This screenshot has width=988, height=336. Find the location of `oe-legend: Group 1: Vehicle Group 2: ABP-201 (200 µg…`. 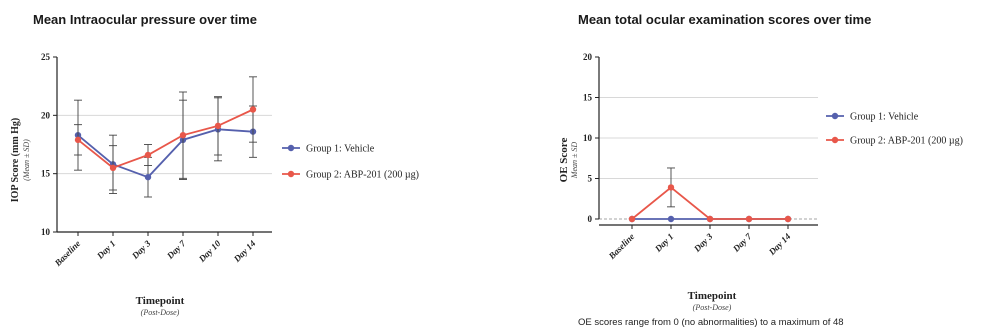

oe-legend: Group 1: Vehicle Group 2: ABP-201 (200 µg… is located at coordinates (894, 129).